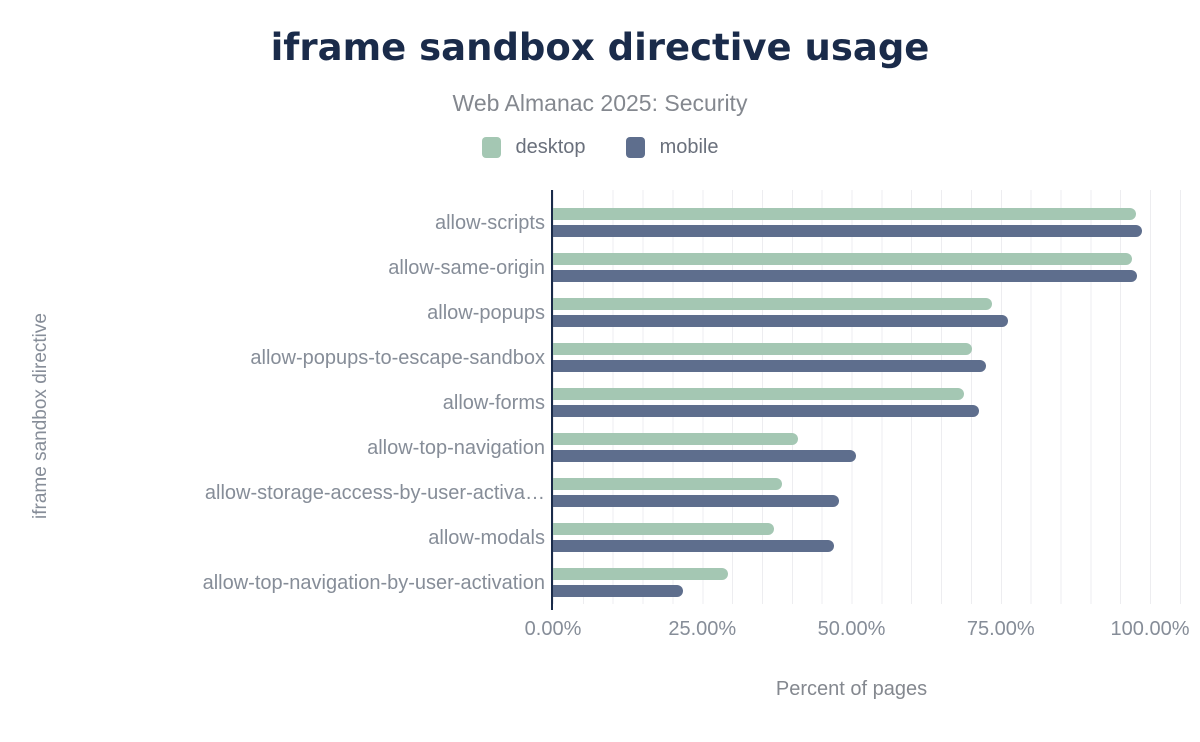  What do you see at coordinates (466, 267) in the screenshot?
I see `category-label: allow-same-origin` at bounding box center [466, 267].